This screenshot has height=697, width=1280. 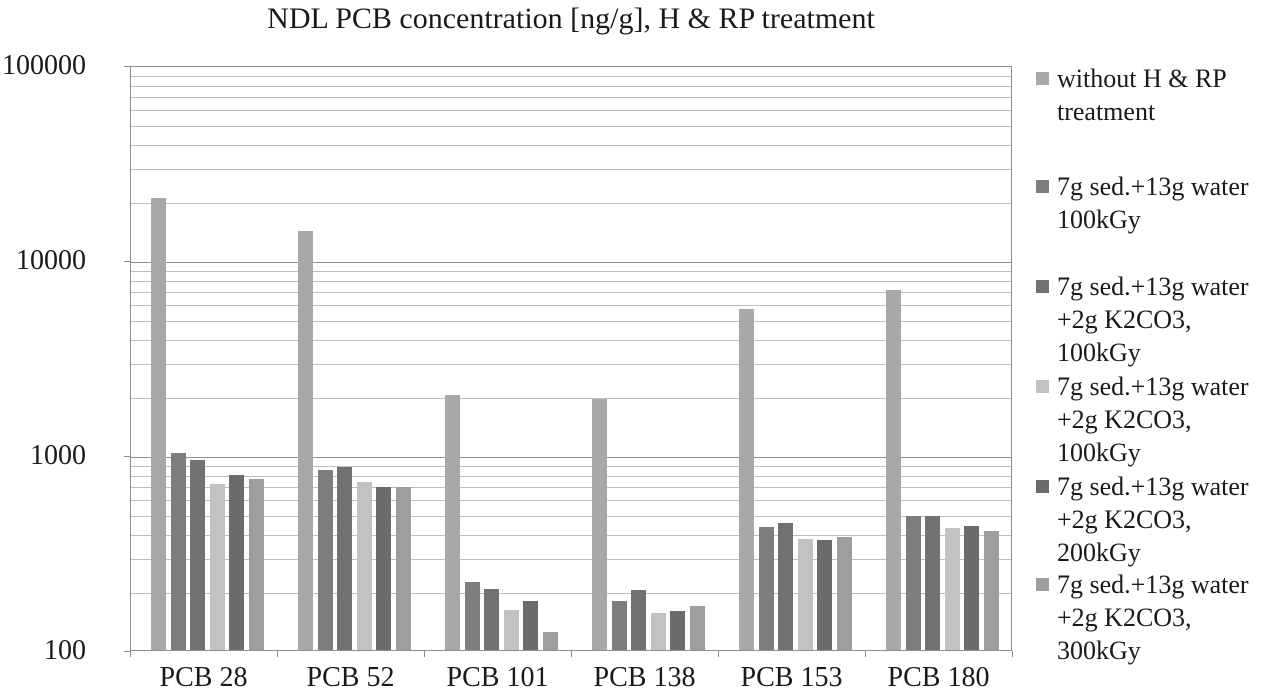 What do you see at coordinates (644, 677) in the screenshot?
I see `x-tick-label: PCB 138` at bounding box center [644, 677].